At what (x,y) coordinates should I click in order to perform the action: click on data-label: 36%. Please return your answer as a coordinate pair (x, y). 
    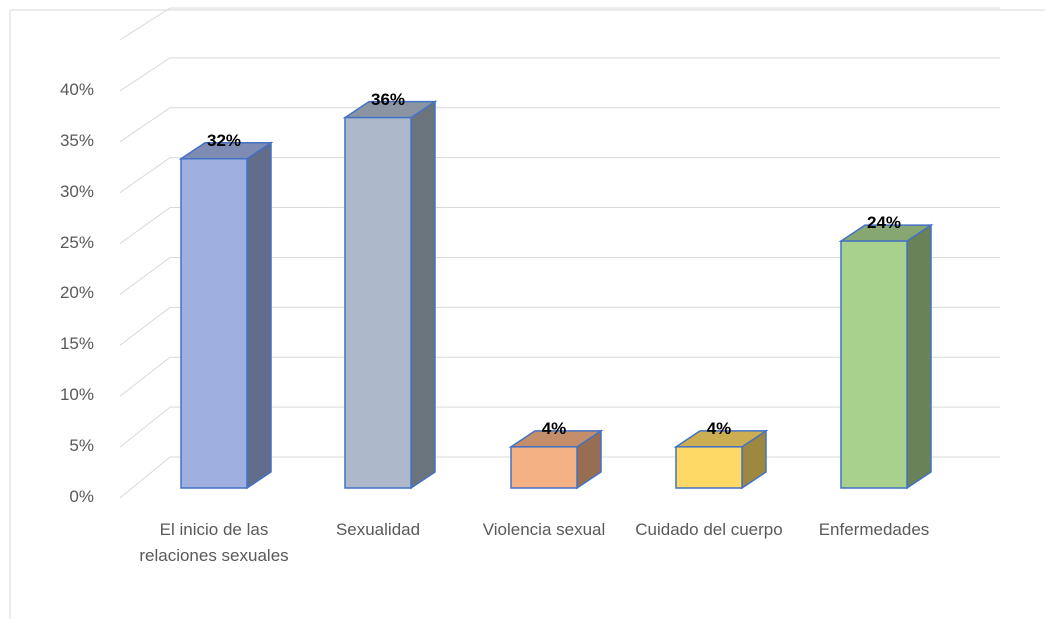
    Looking at the image, I should click on (388, 99).